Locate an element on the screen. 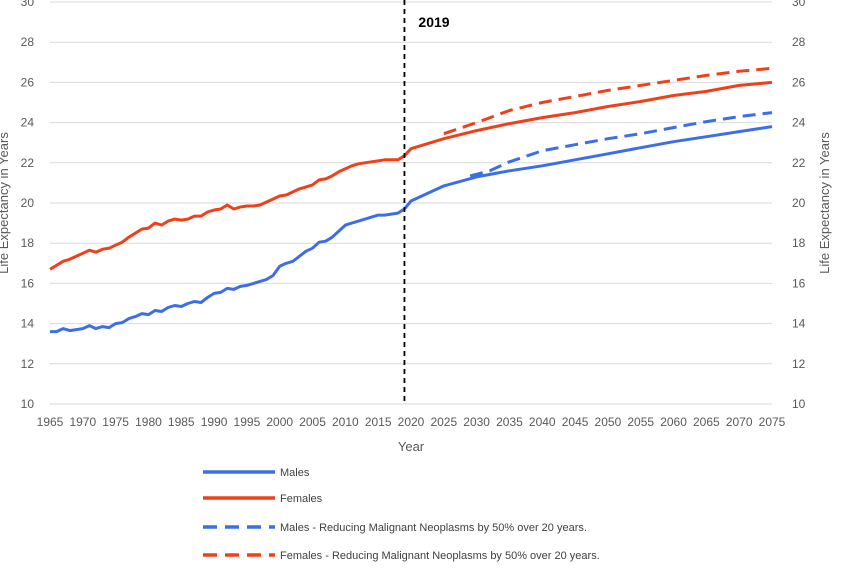  x-tick-label: 2015 is located at coordinates (378, 422).